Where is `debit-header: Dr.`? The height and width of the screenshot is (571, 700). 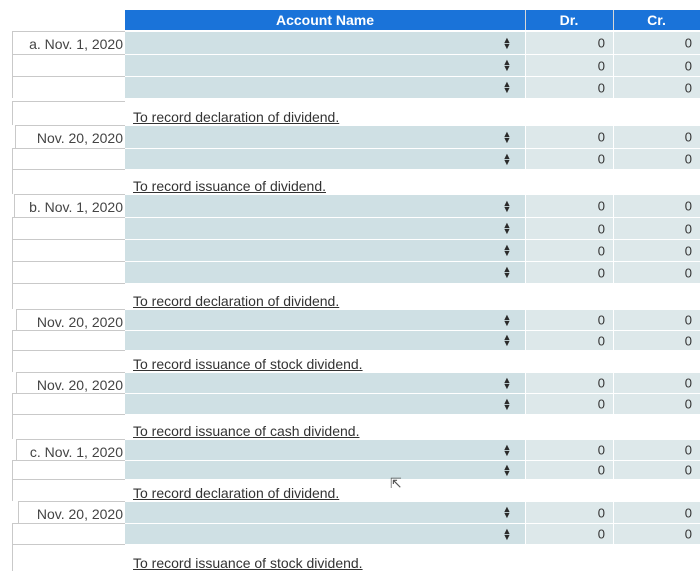
debit-header: Dr. is located at coordinates (569, 20).